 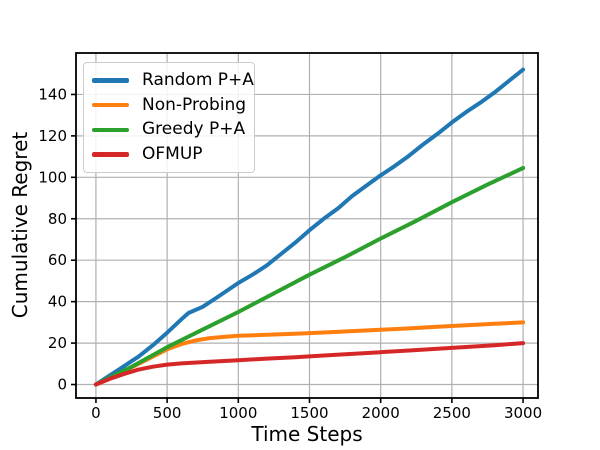 I want to click on legend-entry: Greedy P+A, so click(x=169, y=129).